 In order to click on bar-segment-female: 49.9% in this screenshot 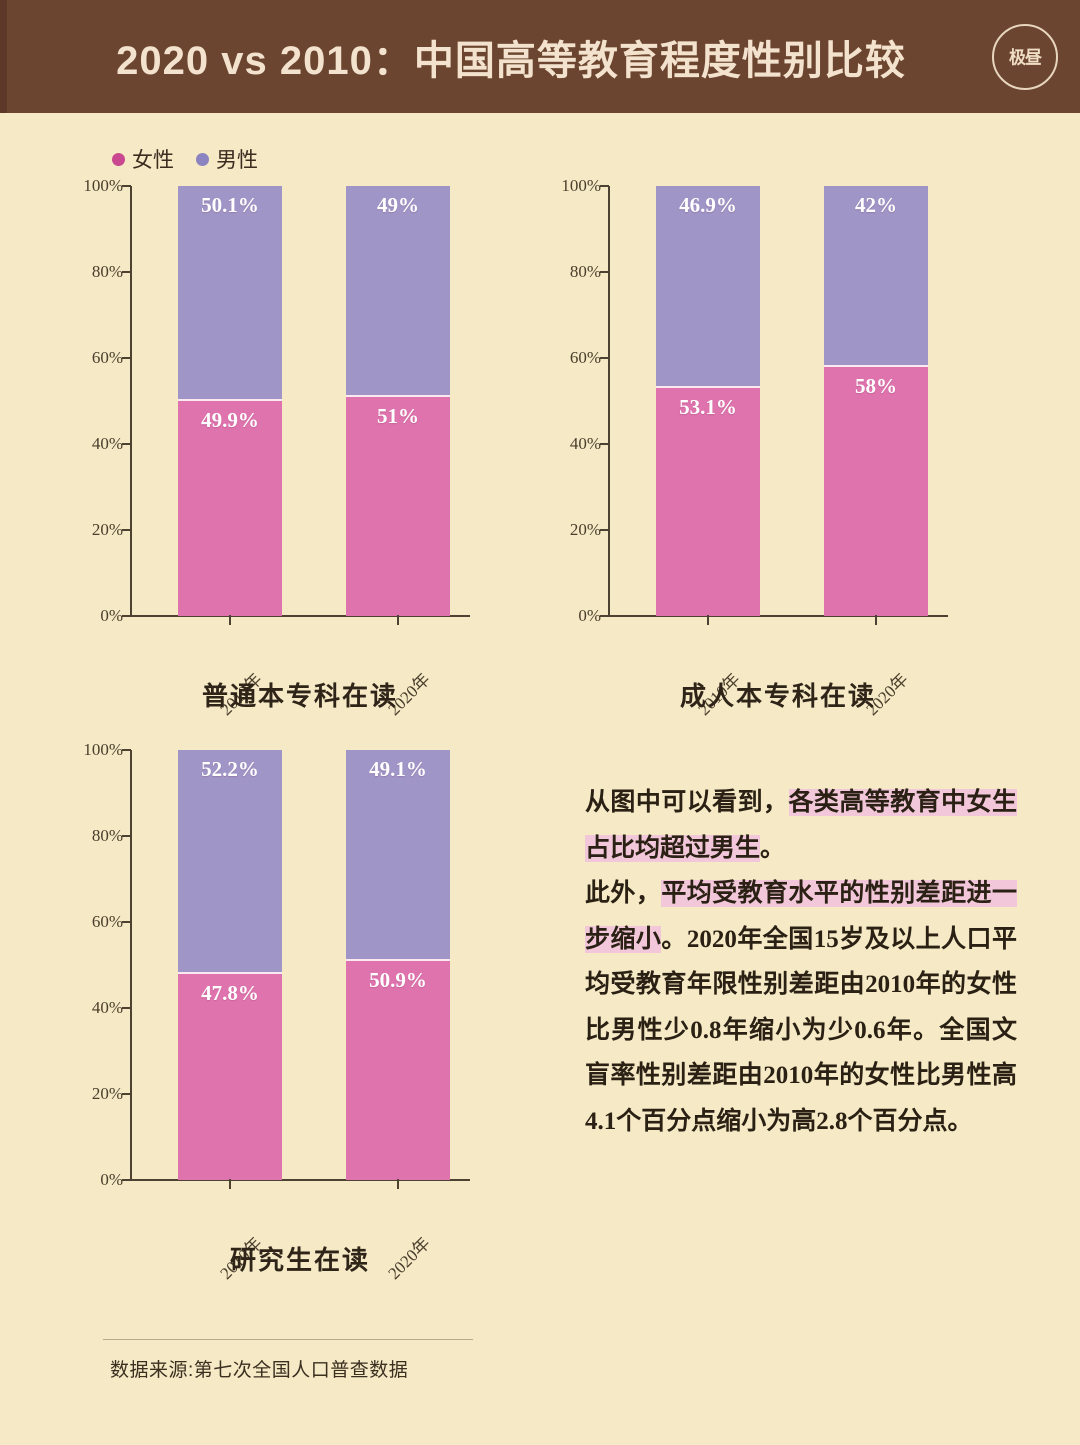, I will do `click(230, 508)`.